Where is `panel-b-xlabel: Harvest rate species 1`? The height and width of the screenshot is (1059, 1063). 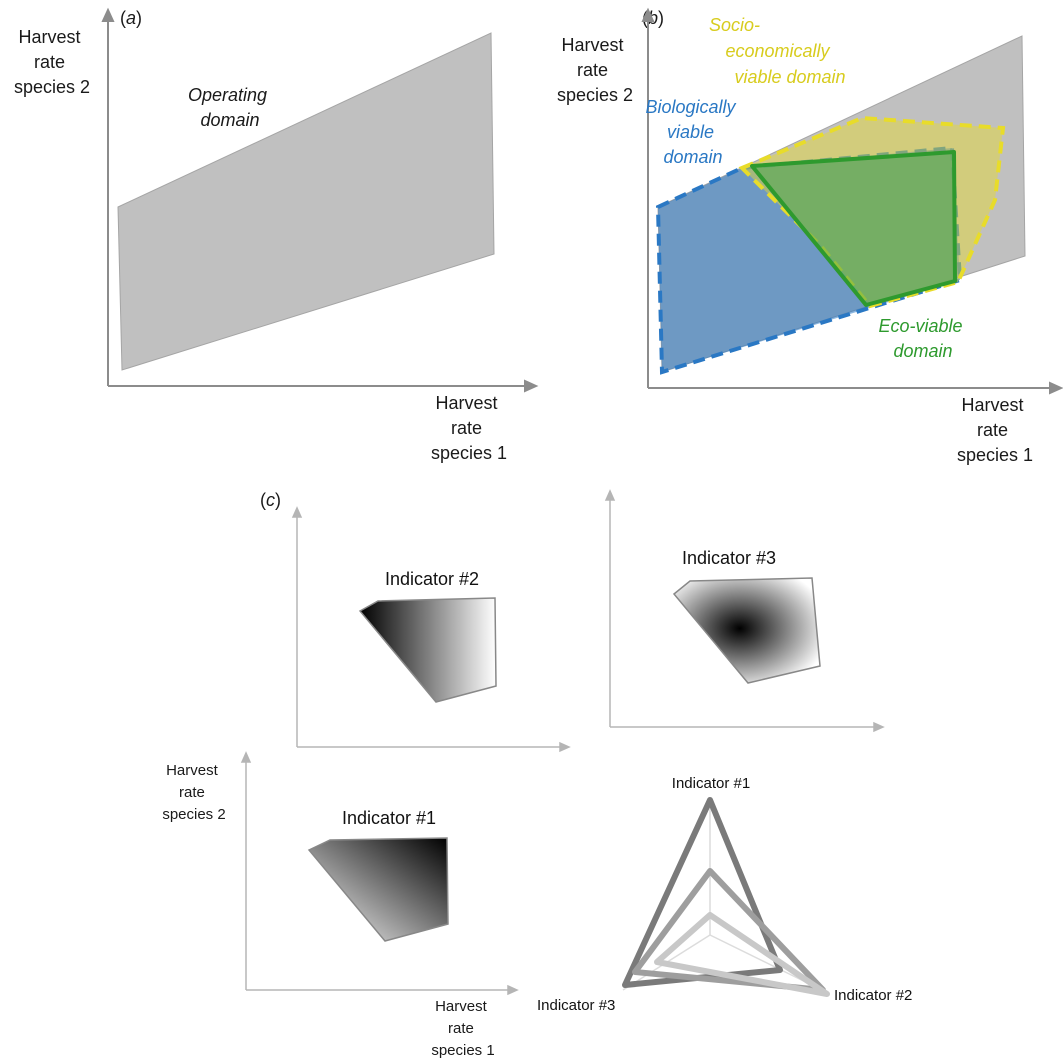
panel-b-xlabel: Harvest rate species 1 is located at coordinates (995, 430).